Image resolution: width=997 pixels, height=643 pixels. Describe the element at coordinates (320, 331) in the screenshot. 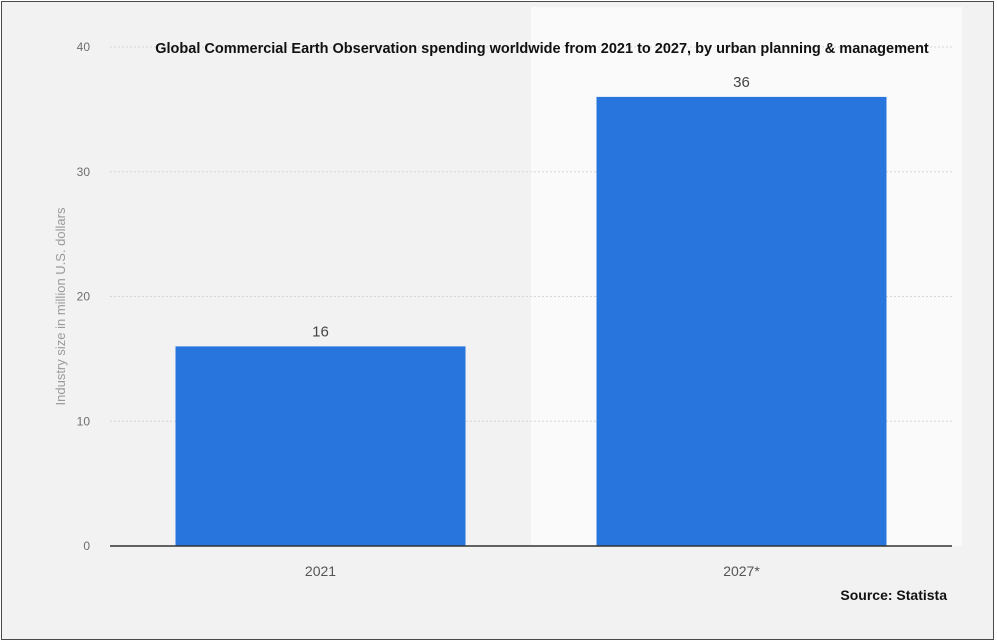

I see `data-label: 16` at that location.